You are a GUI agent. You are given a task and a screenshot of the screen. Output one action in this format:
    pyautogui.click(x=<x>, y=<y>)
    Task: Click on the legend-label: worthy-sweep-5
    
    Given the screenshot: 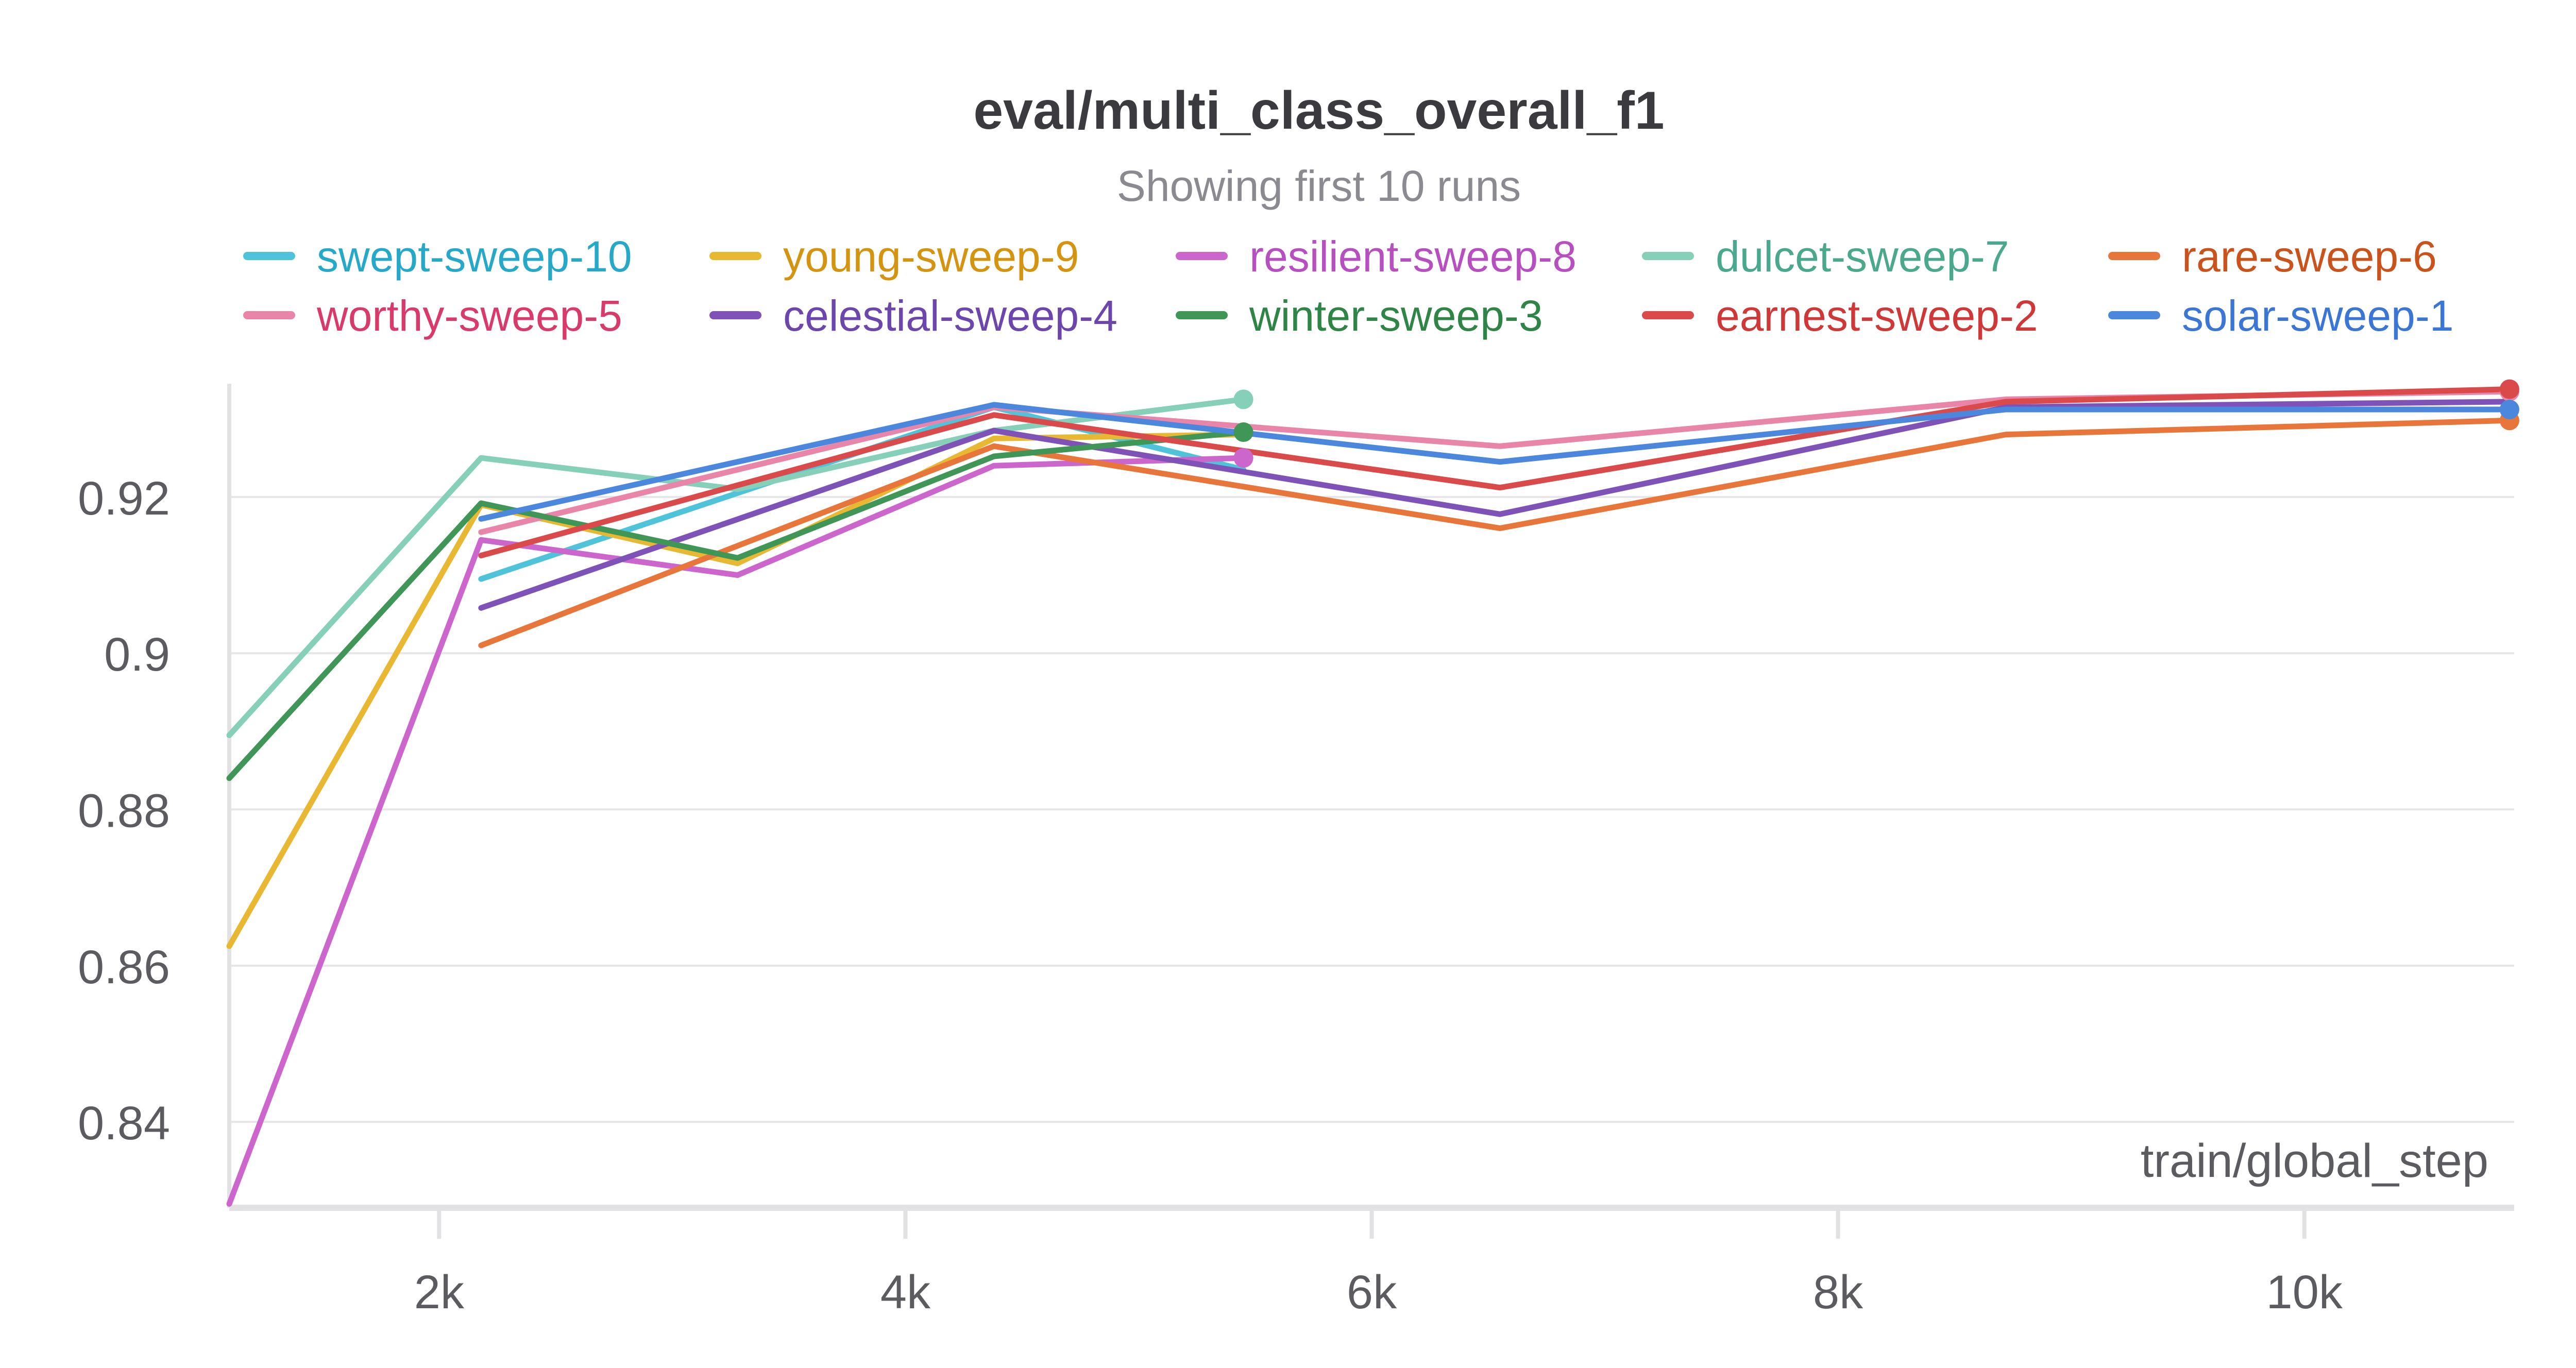 What is the action you would take?
    pyautogui.click(x=469, y=316)
    